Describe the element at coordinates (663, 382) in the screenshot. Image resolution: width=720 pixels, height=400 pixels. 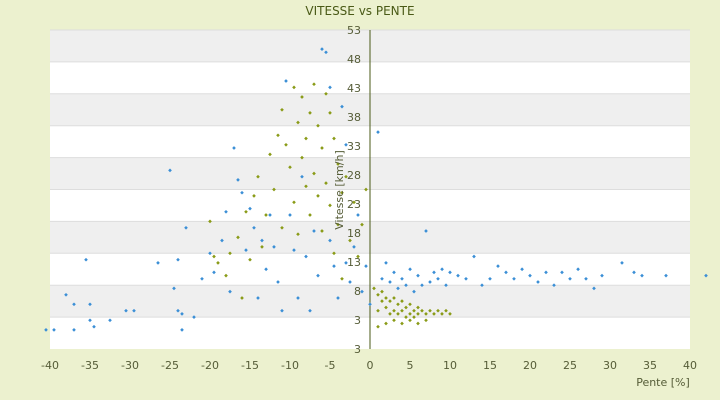
I see `x-axis-label: Pente [%]` at that location.